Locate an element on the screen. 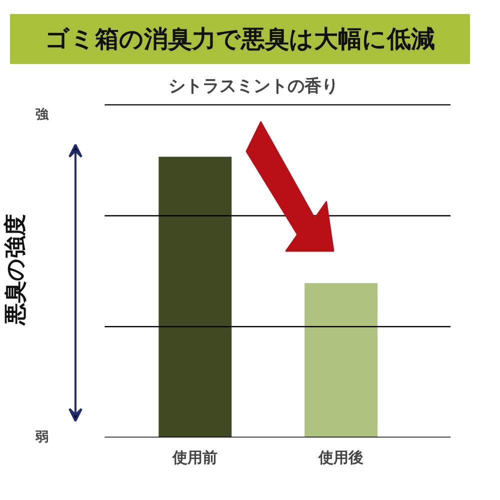 This screenshot has height=500, width=500. chart-subtitle: シトラスミントの香り is located at coordinates (253, 86).